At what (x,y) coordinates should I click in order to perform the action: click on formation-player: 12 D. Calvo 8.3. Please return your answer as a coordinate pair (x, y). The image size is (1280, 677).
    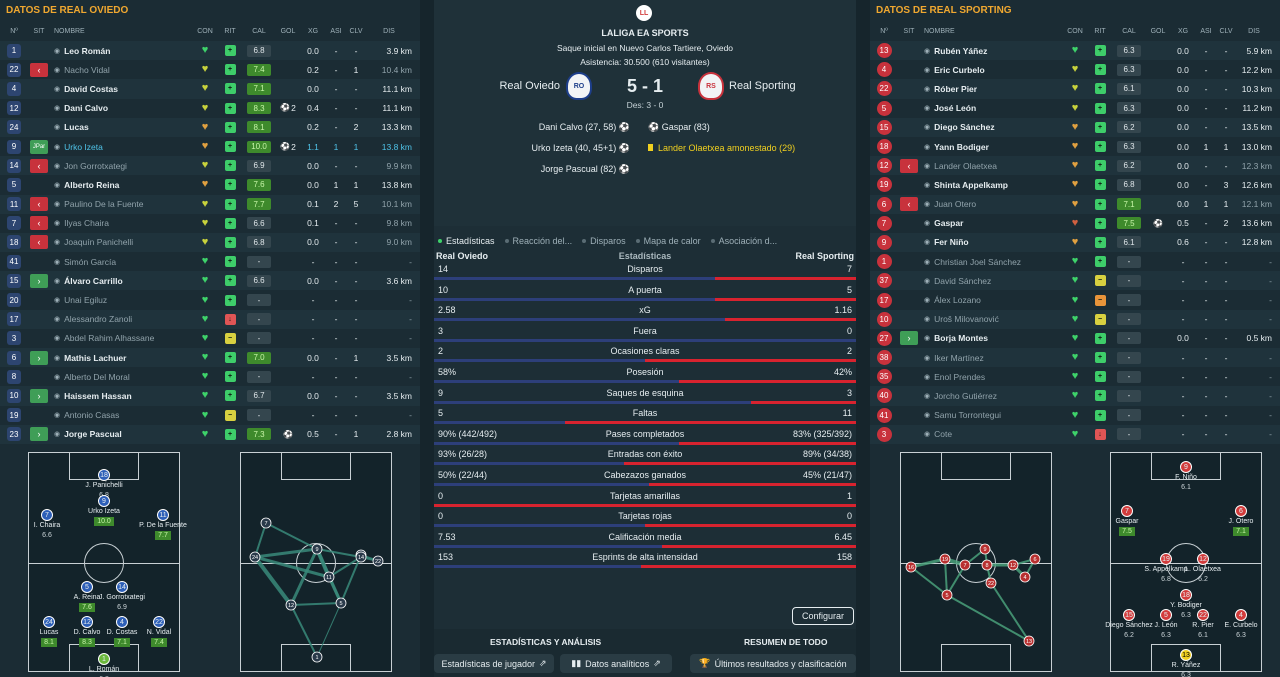
    Looking at the image, I should click on (87, 631).